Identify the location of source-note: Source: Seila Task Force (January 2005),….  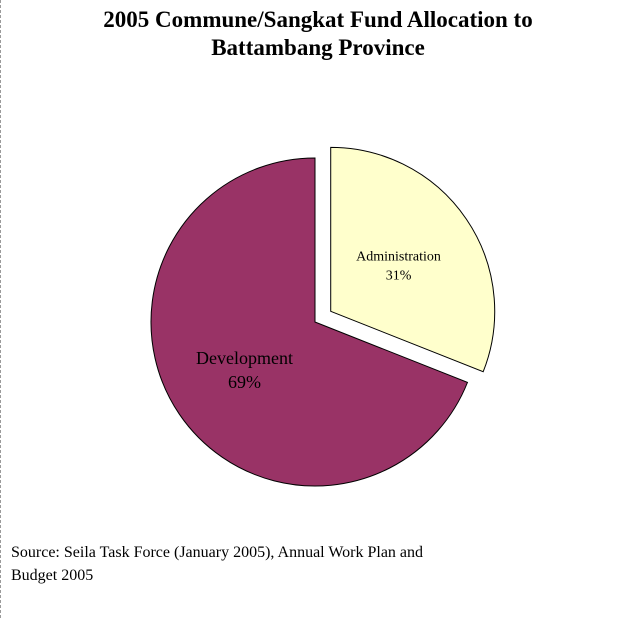
(311, 564).